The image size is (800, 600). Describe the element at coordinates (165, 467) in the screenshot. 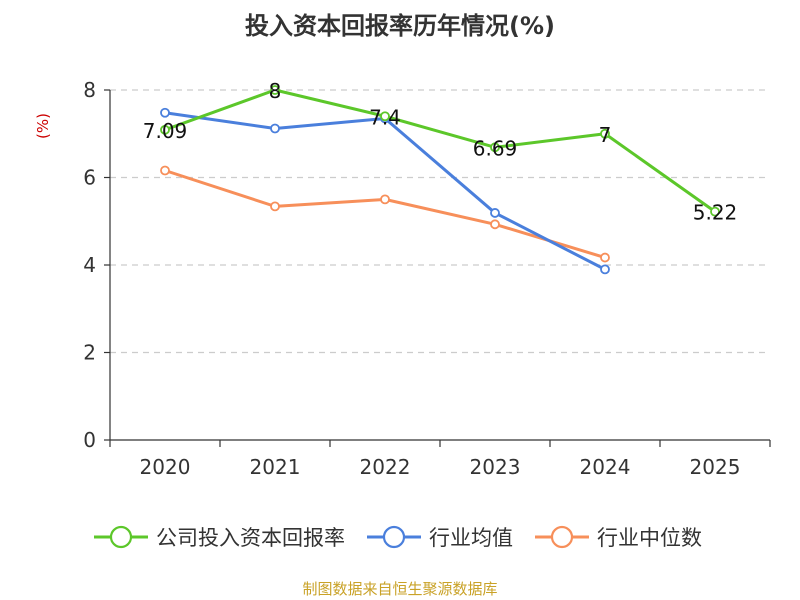

I see `x-tick-label: 2020` at that location.